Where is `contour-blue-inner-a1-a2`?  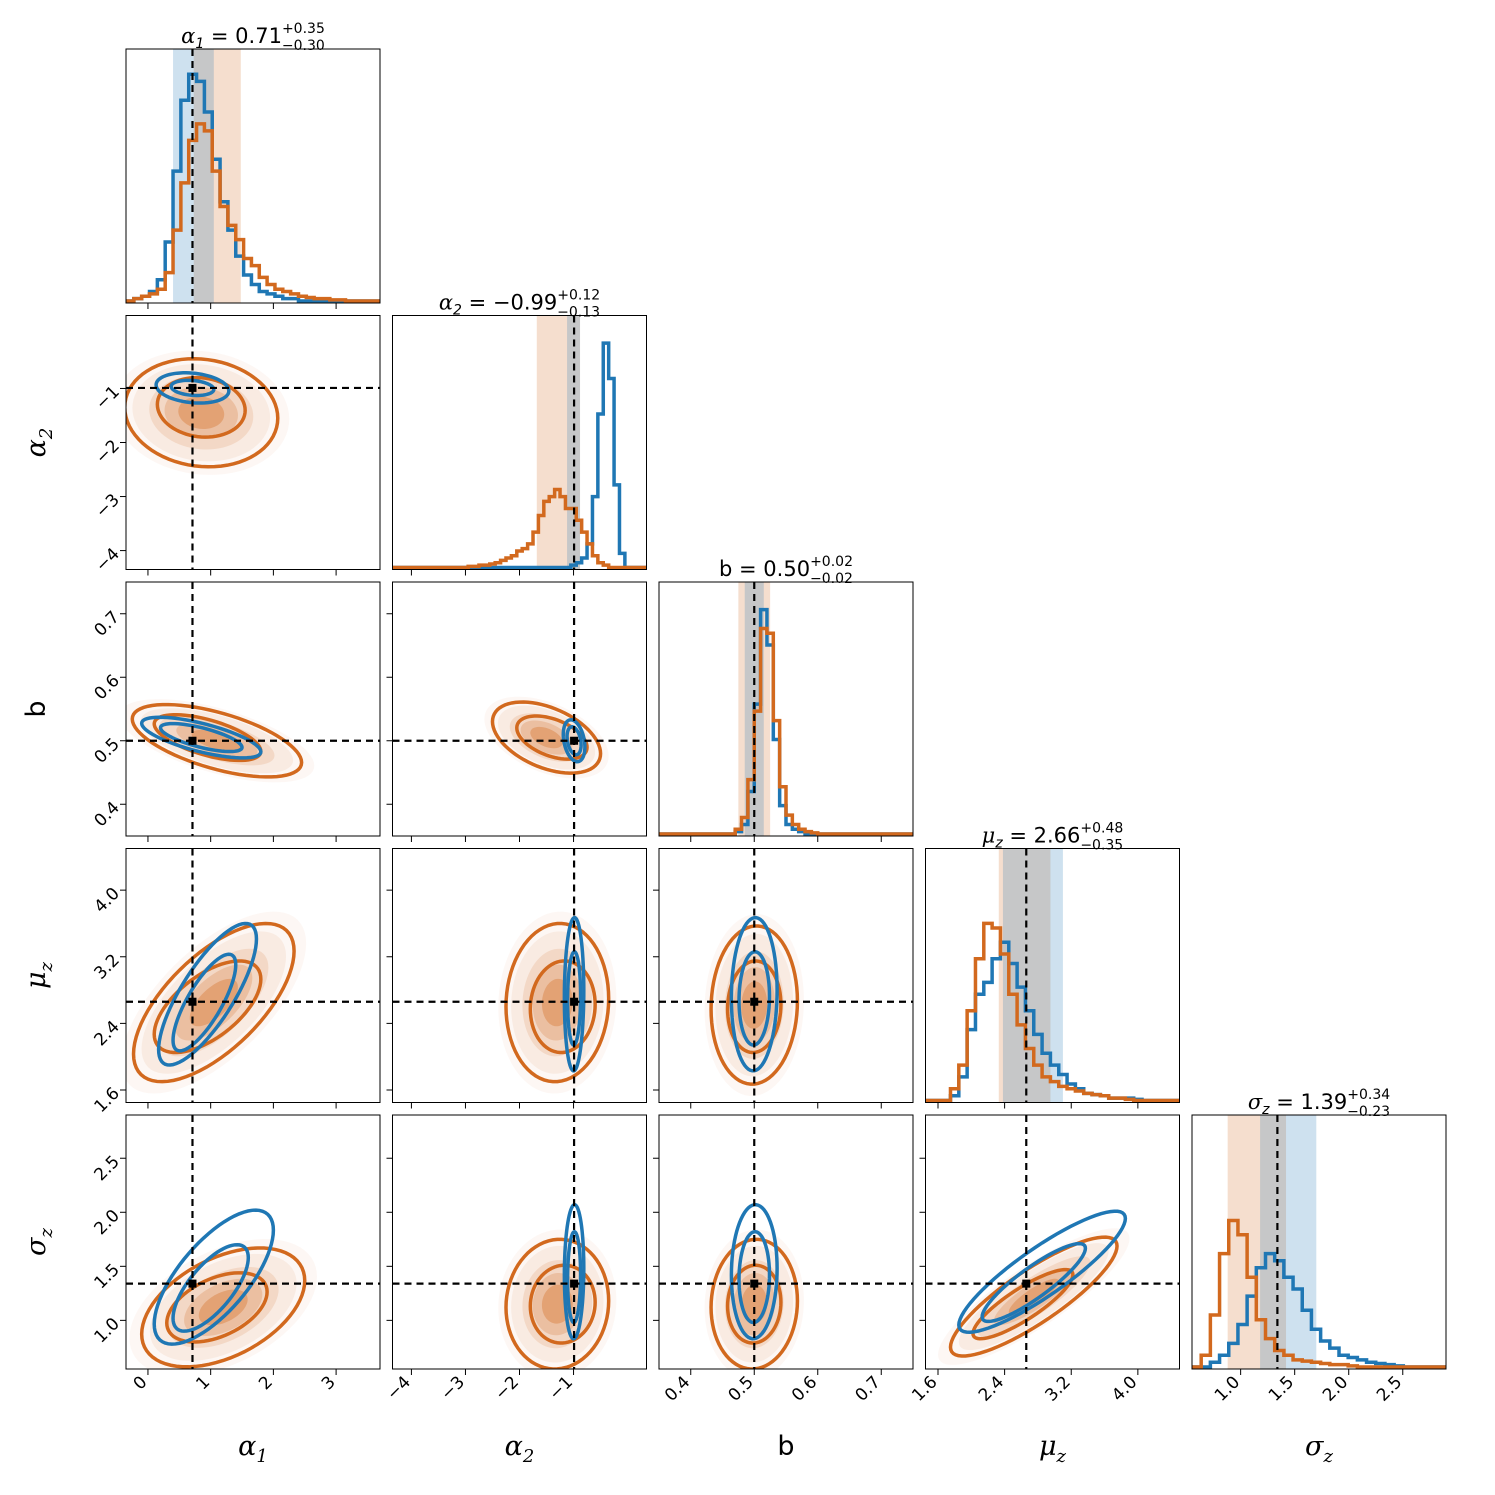 contour-blue-inner-a1-a2 is located at coordinates (192, 388).